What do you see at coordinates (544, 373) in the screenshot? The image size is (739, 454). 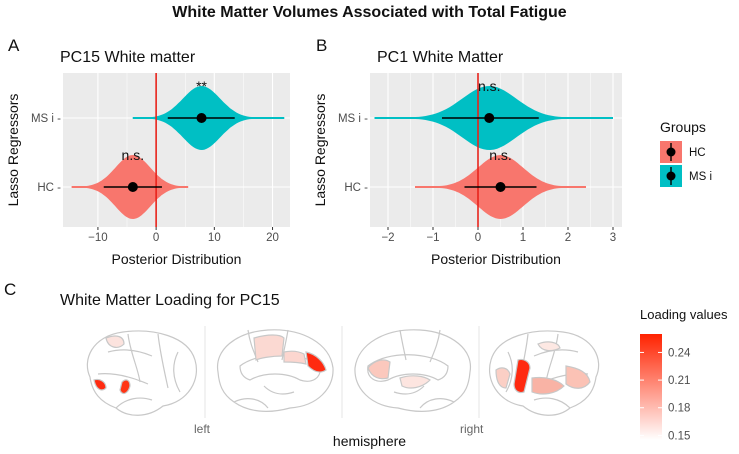 I see `right-lateral-brain` at bounding box center [544, 373].